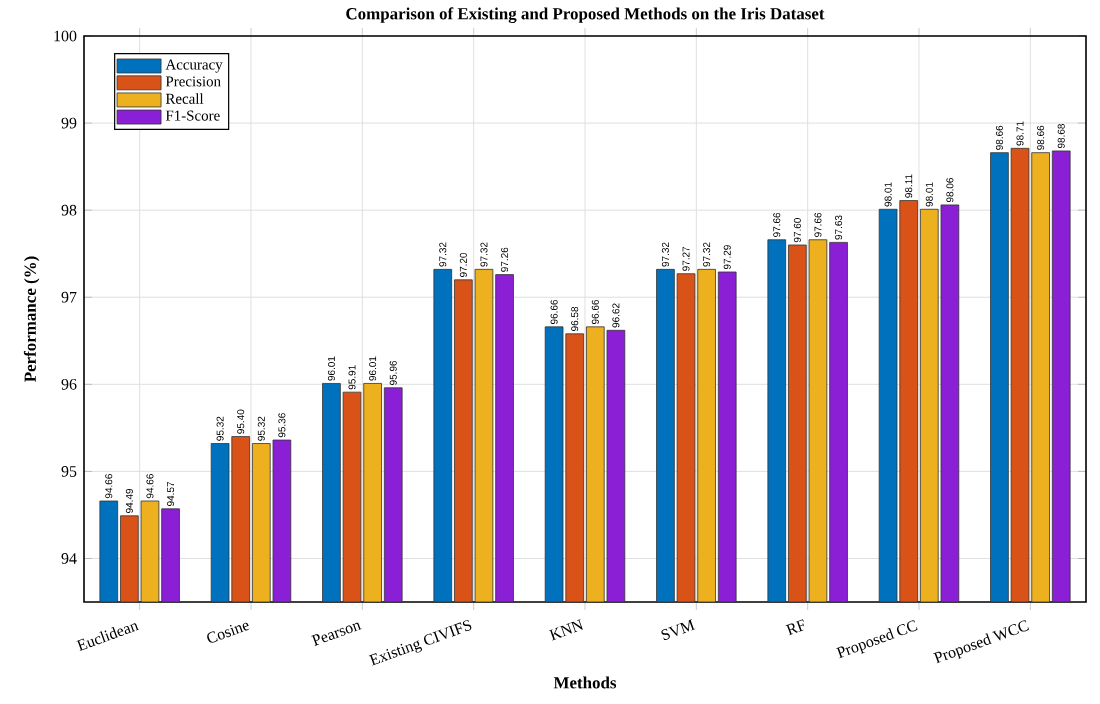 The width and height of the screenshot is (1100, 704). I want to click on chart-title: Comparison of Existing and Proposed Methods on the Iris Dataset, so click(585, 15).